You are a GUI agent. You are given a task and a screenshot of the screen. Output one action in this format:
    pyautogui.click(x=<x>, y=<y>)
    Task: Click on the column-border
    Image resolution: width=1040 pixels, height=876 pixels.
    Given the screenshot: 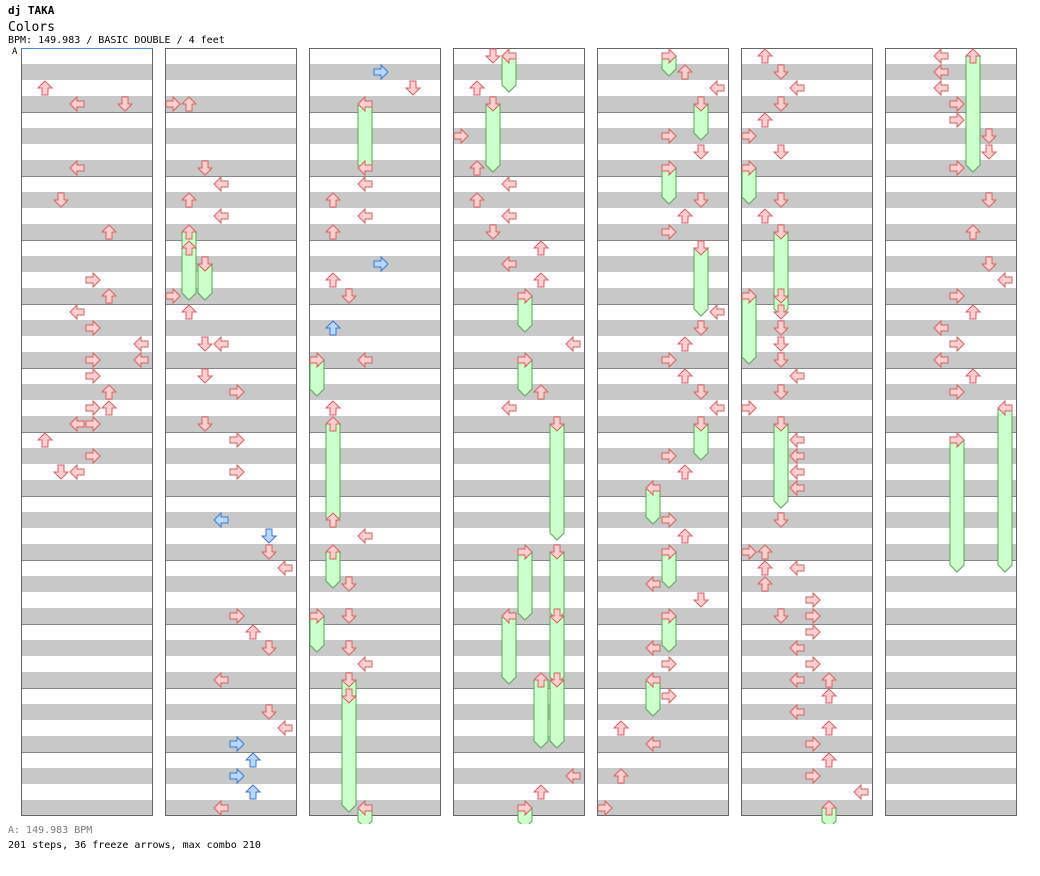 What is the action you would take?
    pyautogui.click(x=663, y=432)
    